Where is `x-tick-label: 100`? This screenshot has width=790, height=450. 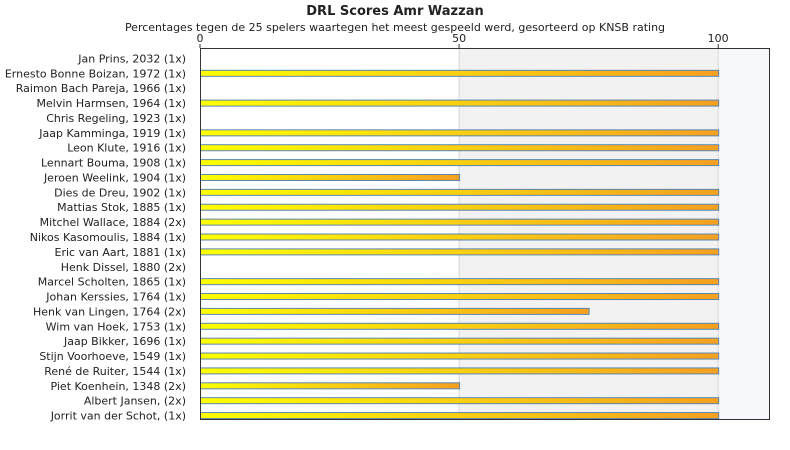 x-tick-label: 100 is located at coordinates (718, 38).